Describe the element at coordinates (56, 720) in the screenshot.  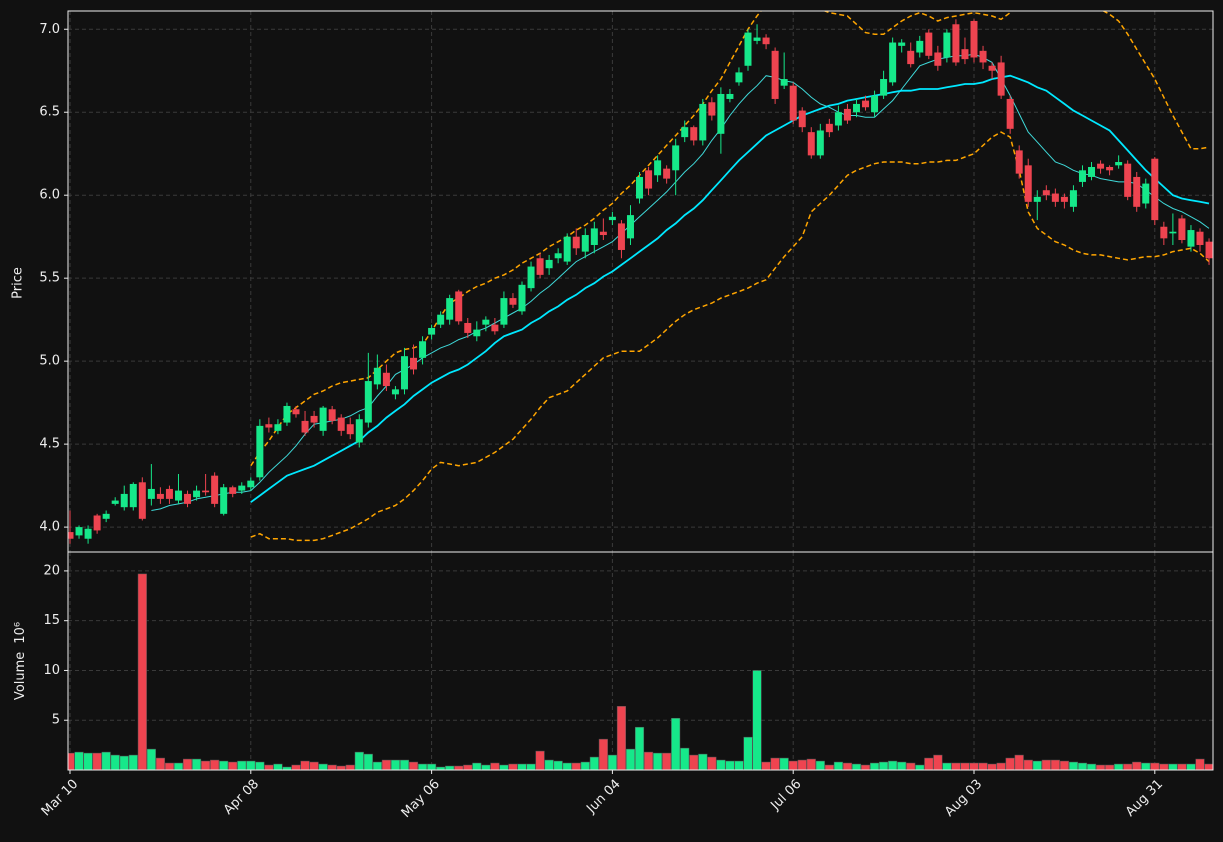
I see `y-tick-label: 5` at that location.